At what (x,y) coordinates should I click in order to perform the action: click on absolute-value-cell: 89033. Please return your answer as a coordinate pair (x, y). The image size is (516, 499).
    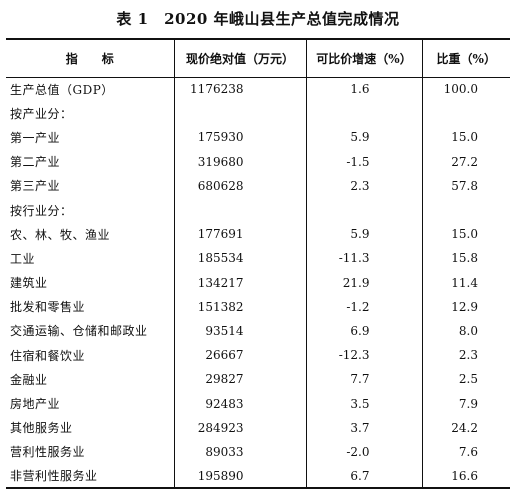
    Looking at the image, I should click on (239, 451).